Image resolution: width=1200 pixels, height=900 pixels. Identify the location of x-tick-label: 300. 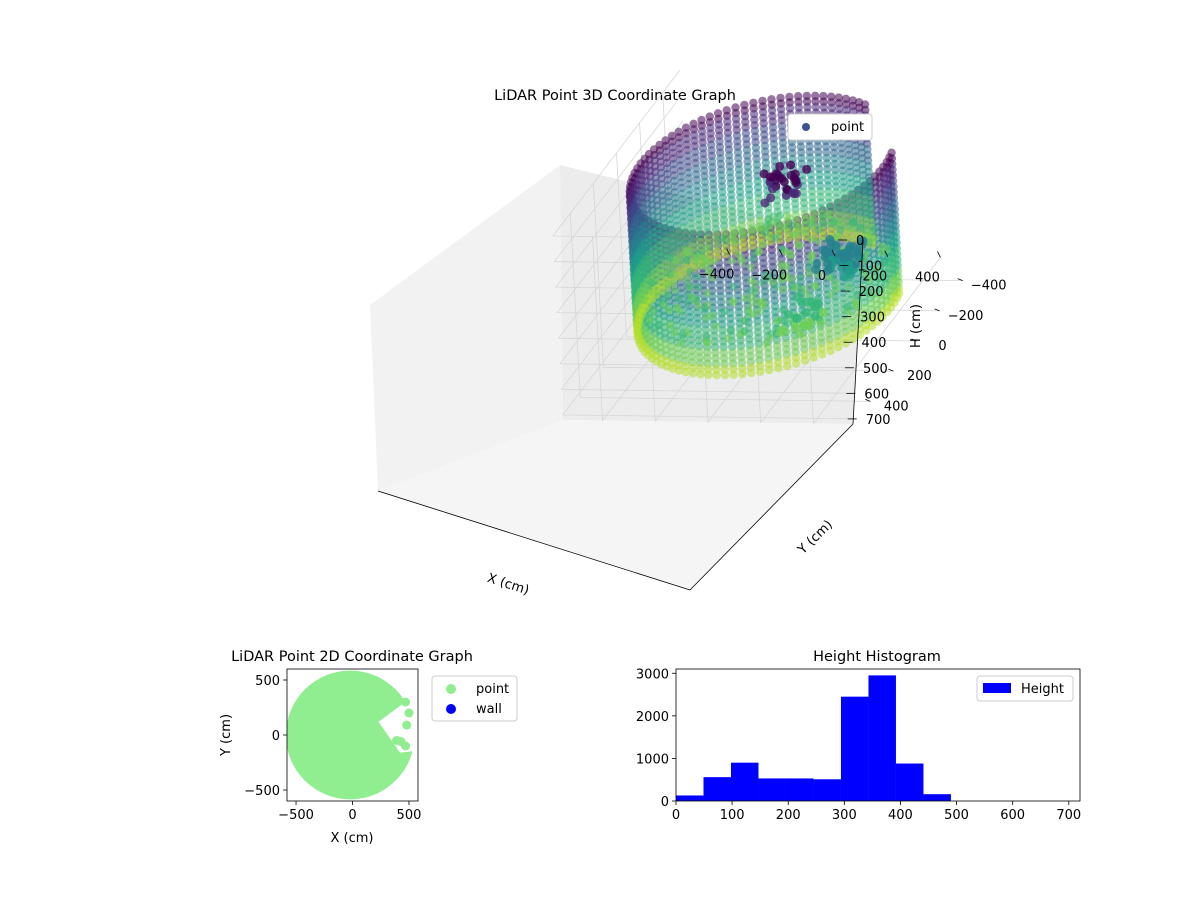
(844, 815).